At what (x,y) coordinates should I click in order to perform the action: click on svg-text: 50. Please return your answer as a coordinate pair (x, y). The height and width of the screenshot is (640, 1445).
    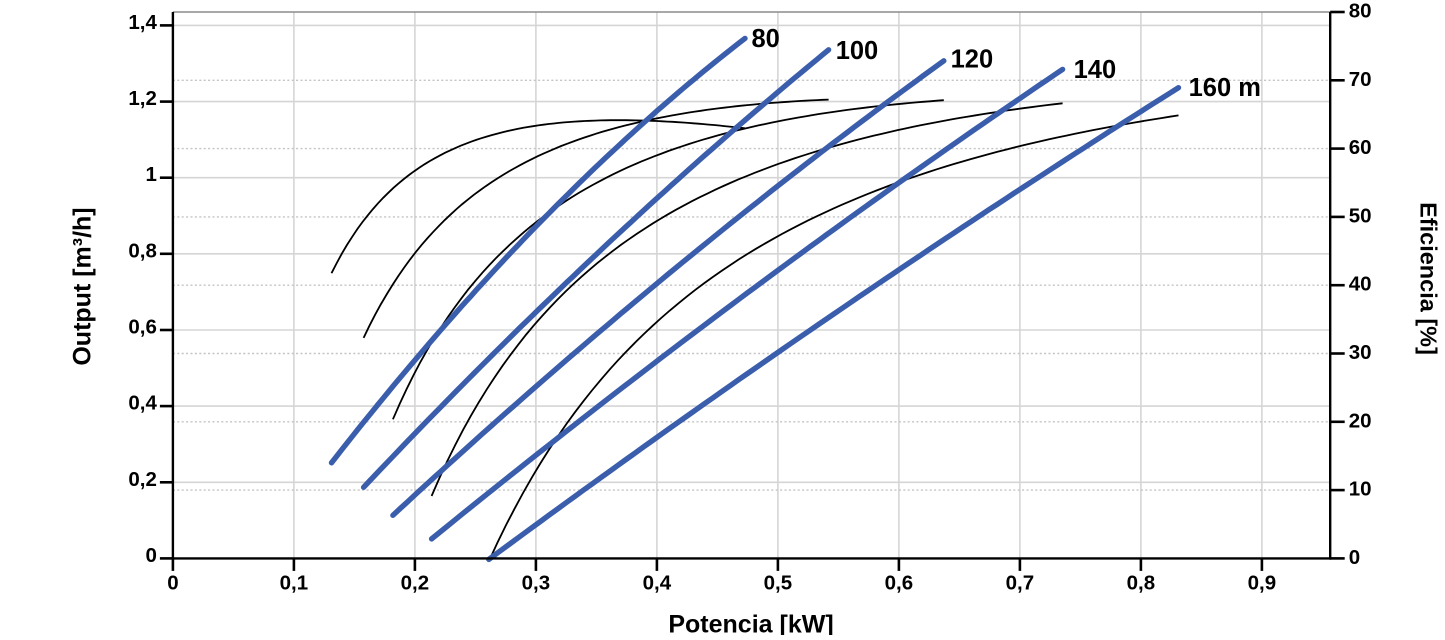
    Looking at the image, I should click on (1360, 215).